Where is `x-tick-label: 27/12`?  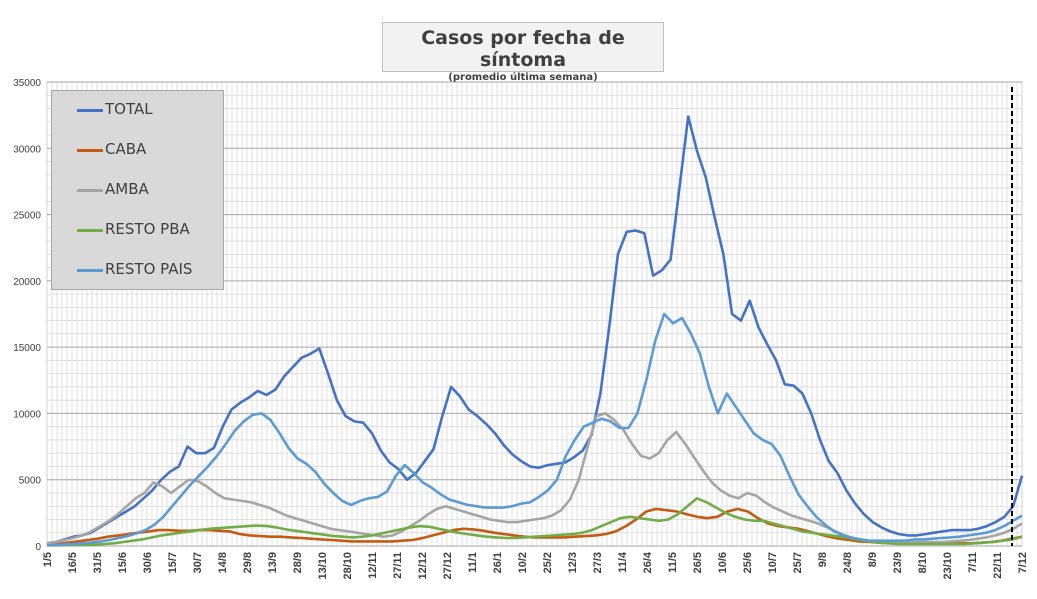 x-tick-label: 27/12 is located at coordinates (448, 566).